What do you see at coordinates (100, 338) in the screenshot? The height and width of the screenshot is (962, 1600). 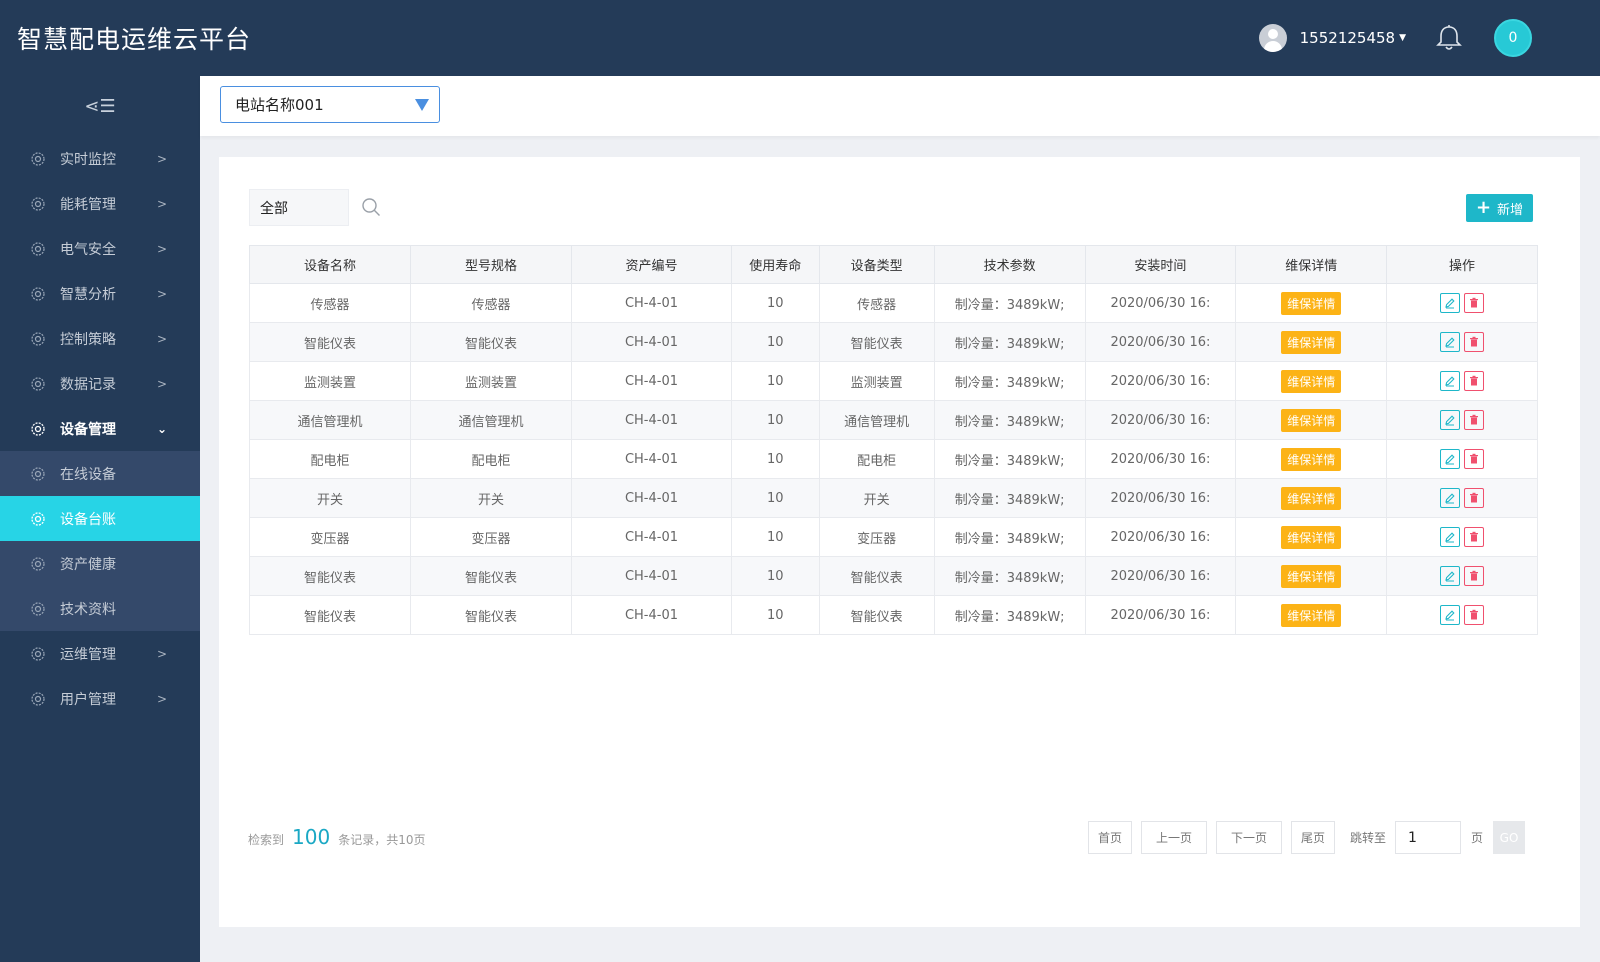 I see `sidebar-item-control-strategy: 控制策略 >` at bounding box center [100, 338].